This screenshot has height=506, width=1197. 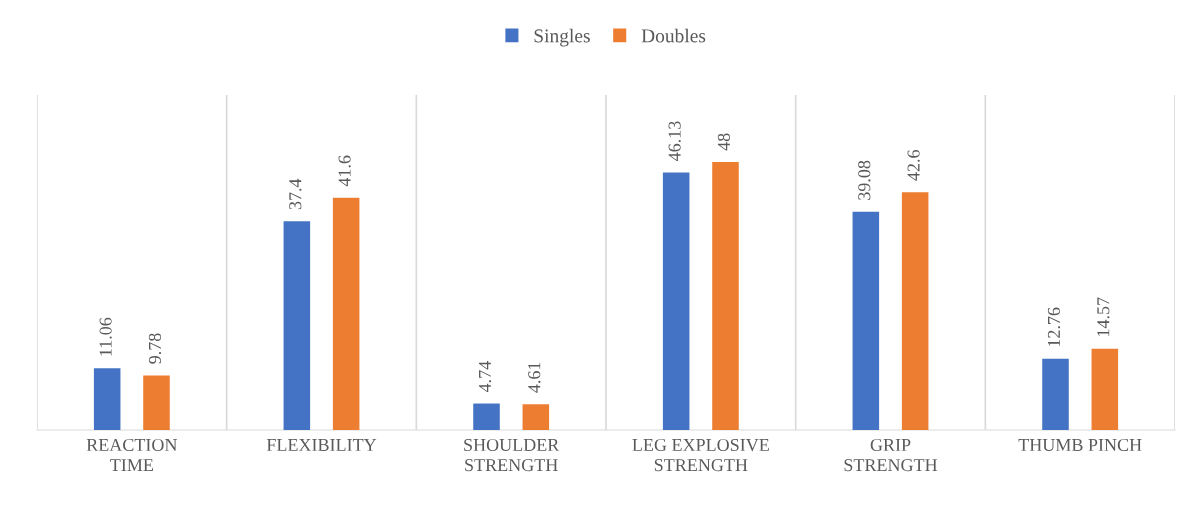 What do you see at coordinates (155, 348) in the screenshot?
I see `data-label: 9.78` at bounding box center [155, 348].